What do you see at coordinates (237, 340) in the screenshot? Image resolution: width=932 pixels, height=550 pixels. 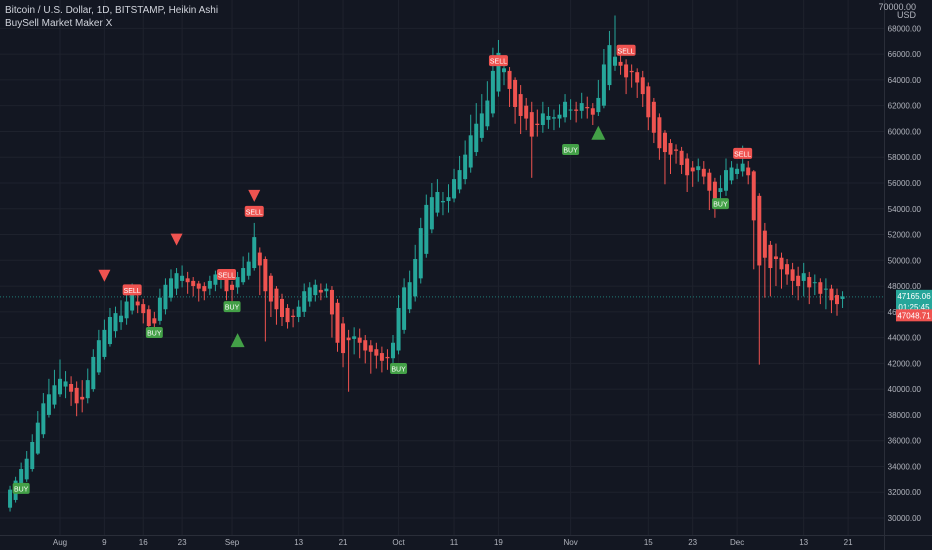 I see `buy-arrow-icon` at bounding box center [237, 340].